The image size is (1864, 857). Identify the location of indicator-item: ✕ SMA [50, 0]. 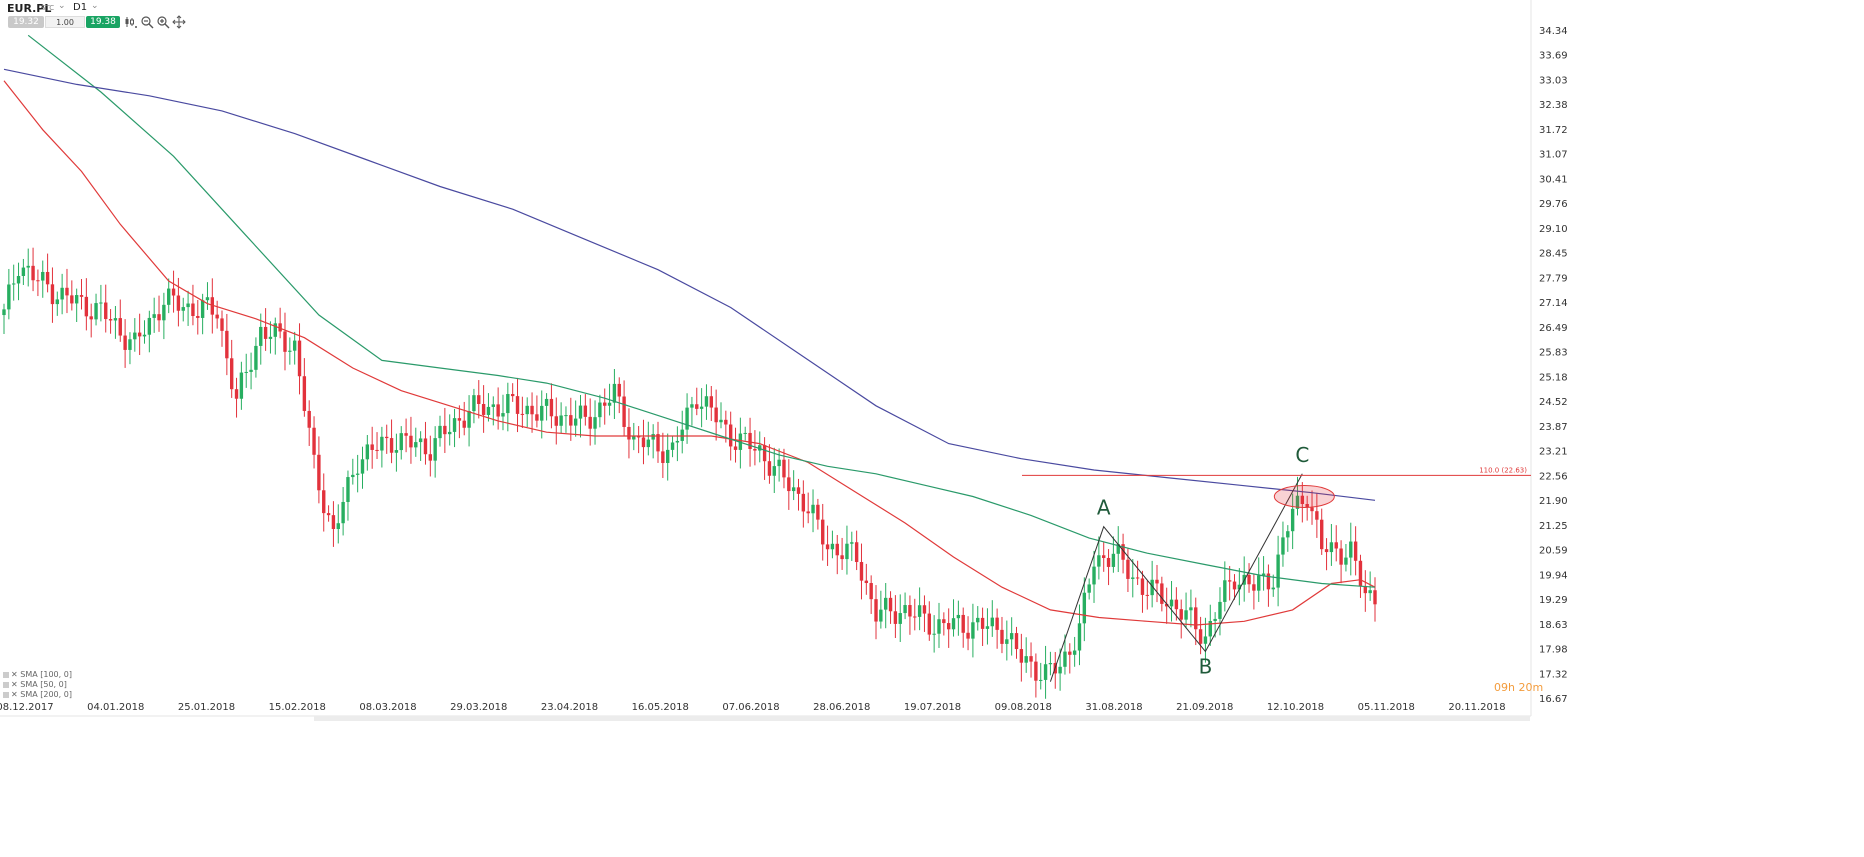
(37, 685).